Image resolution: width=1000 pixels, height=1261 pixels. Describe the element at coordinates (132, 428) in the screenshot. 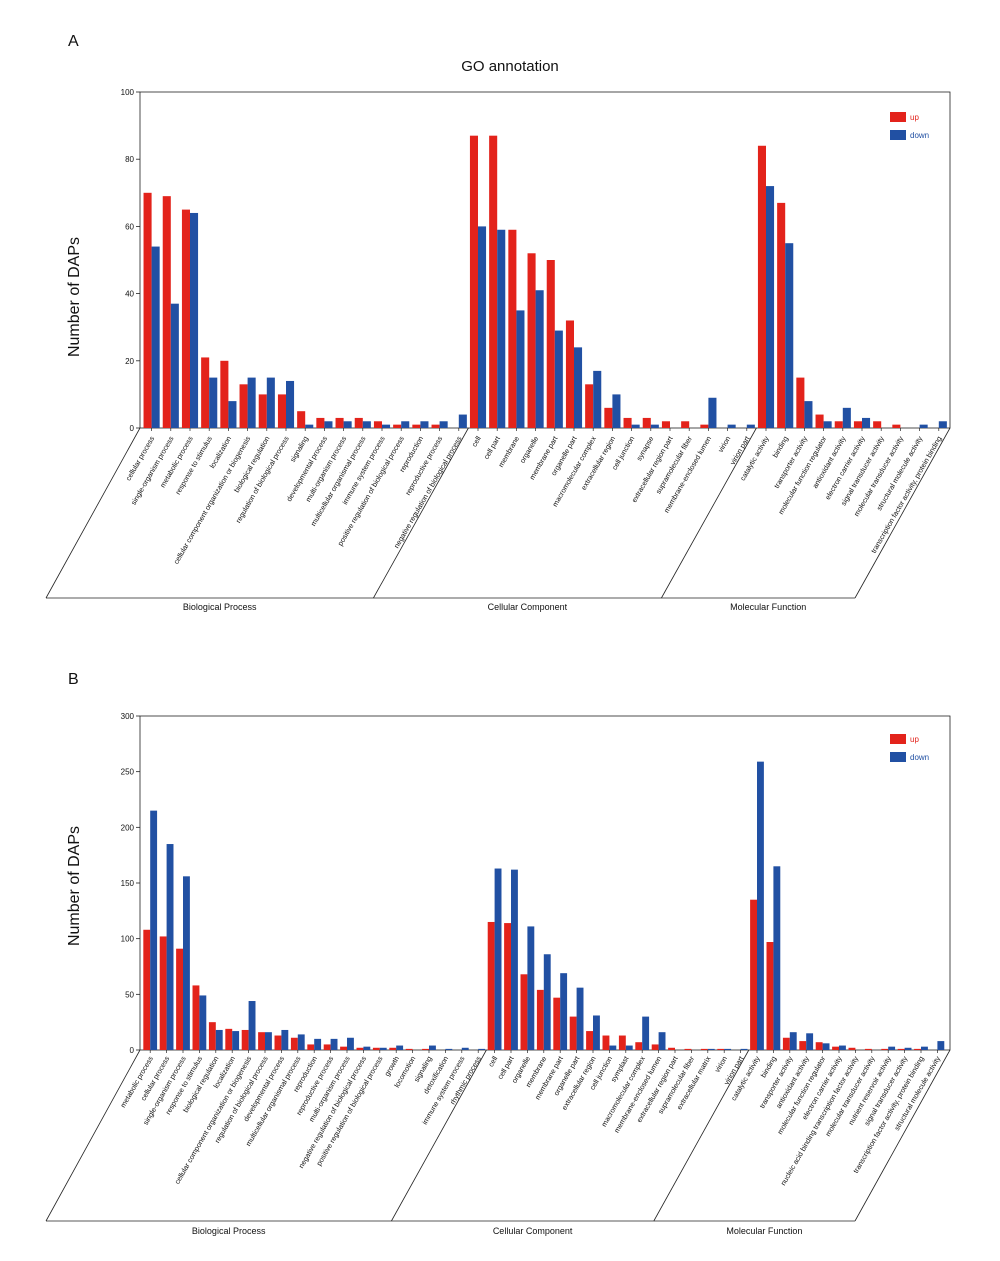

I see `a-y-tick-label: 0` at that location.